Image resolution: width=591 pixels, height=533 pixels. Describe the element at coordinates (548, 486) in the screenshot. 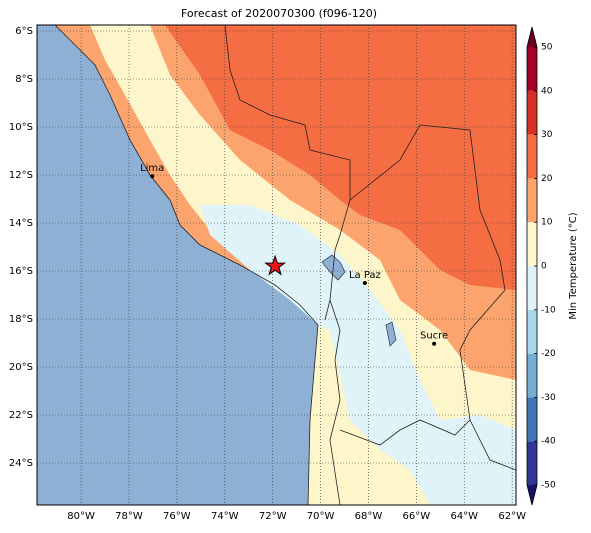

I see `colorbar-tick-label: -50` at that location.